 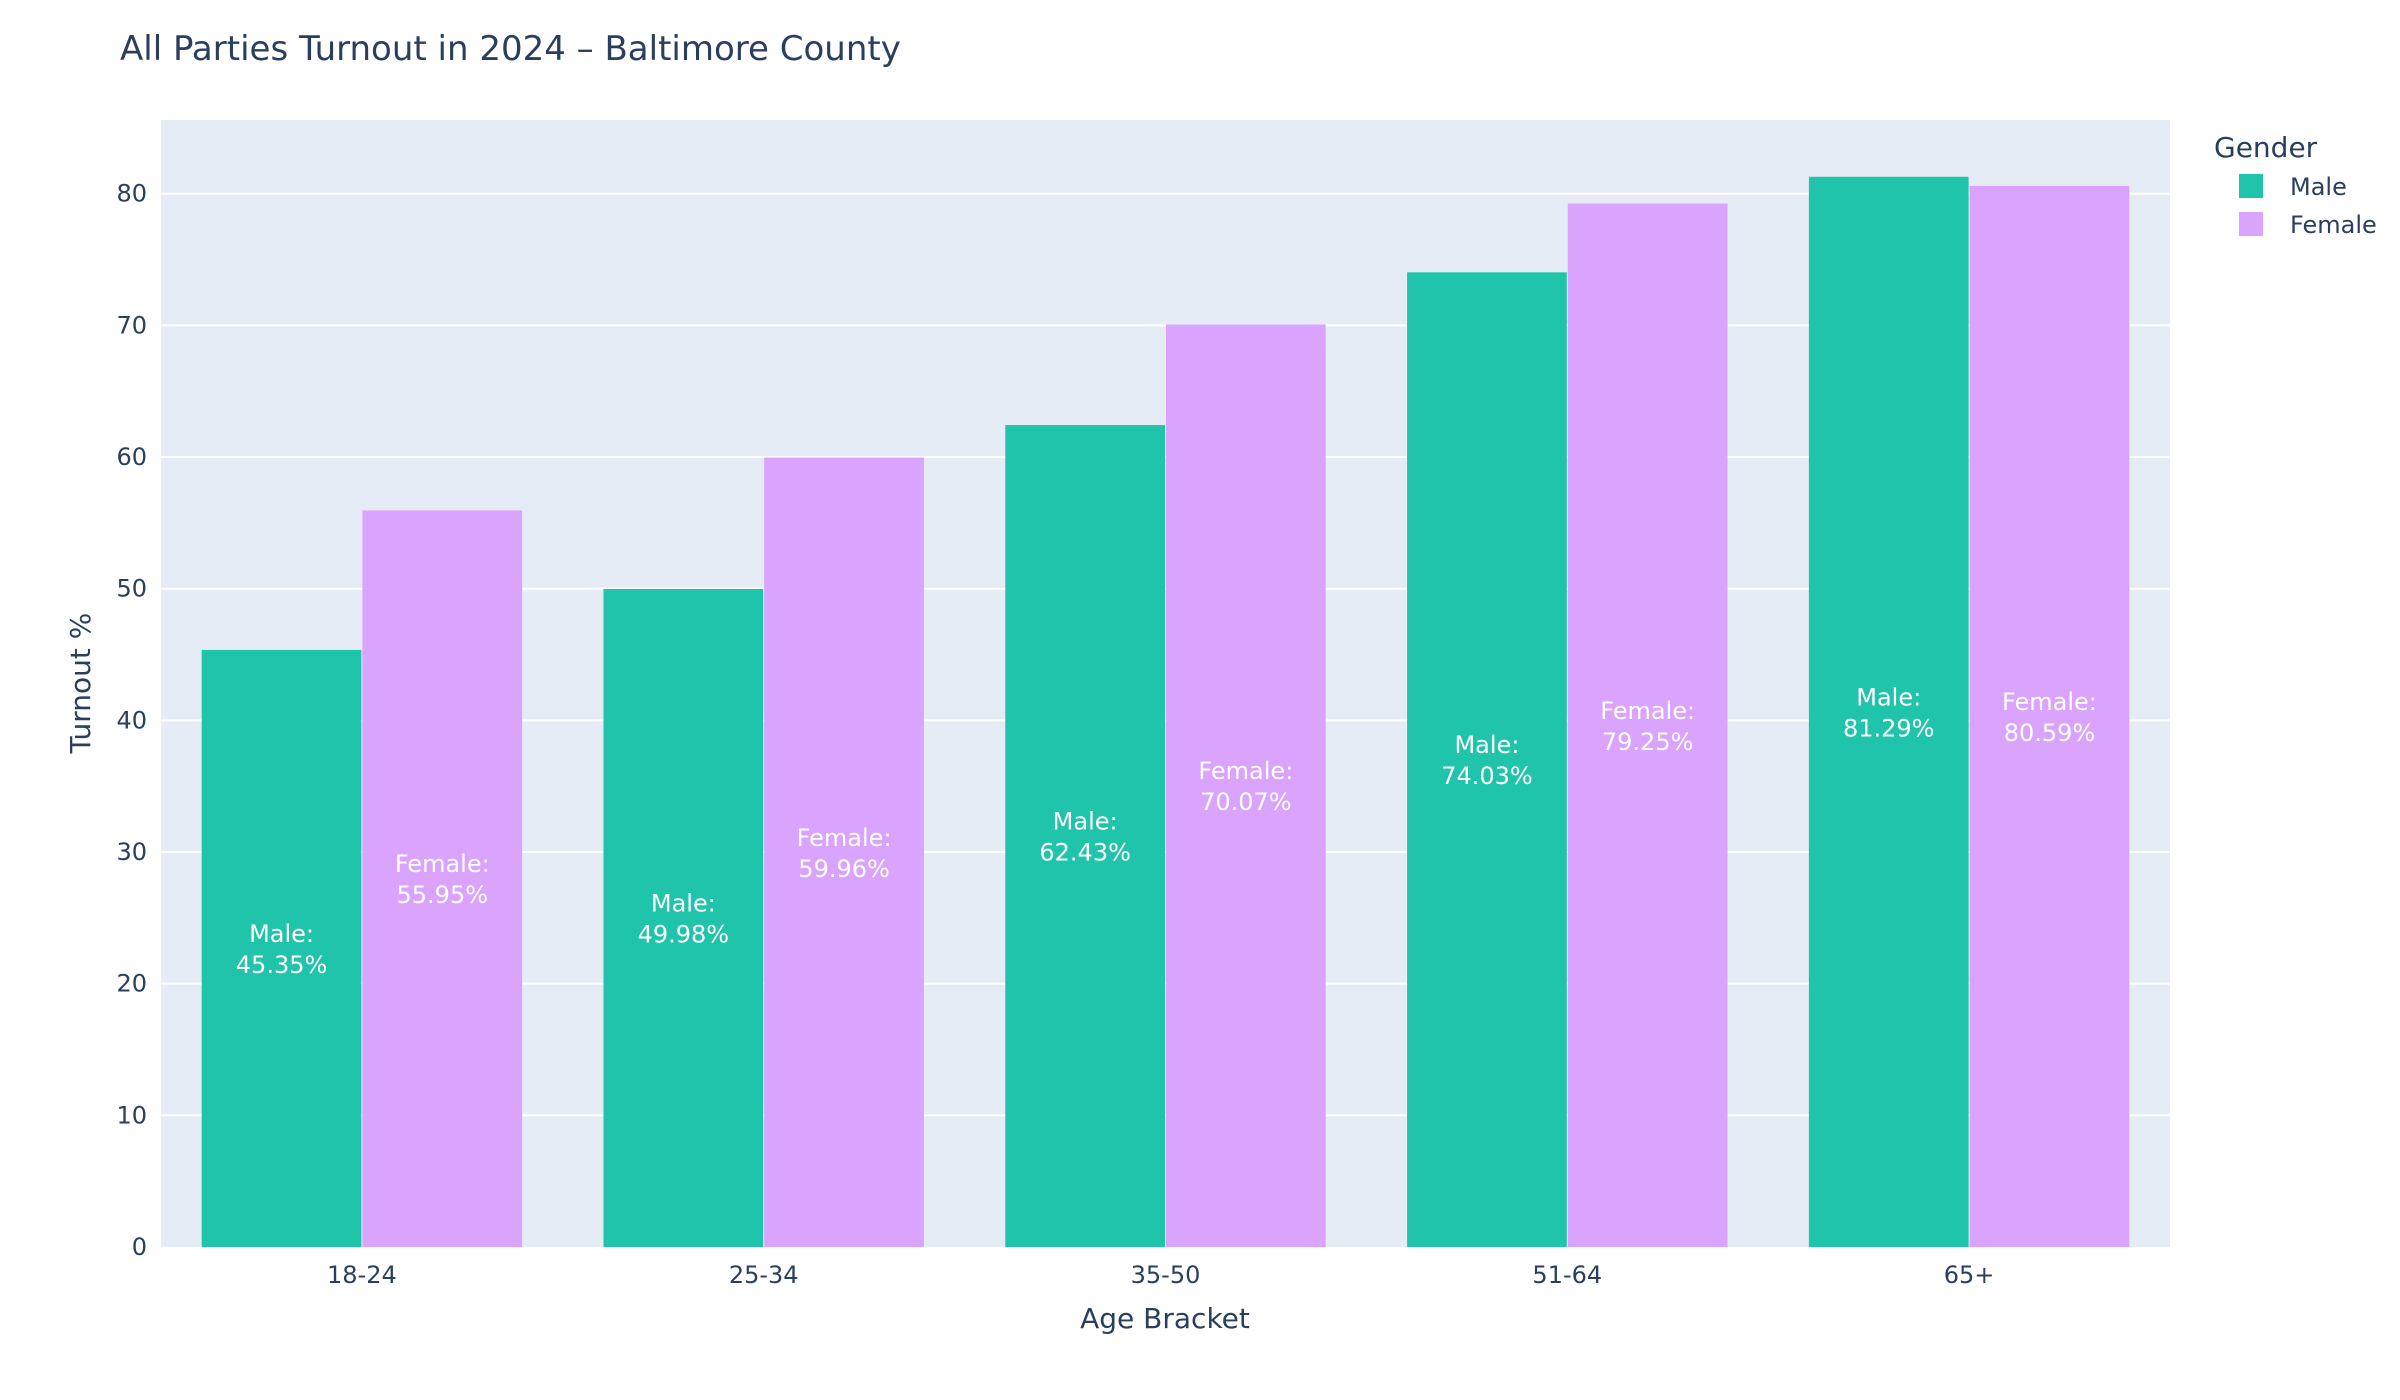 I want to click on y-tick-label: 0, so click(x=139, y=1247).